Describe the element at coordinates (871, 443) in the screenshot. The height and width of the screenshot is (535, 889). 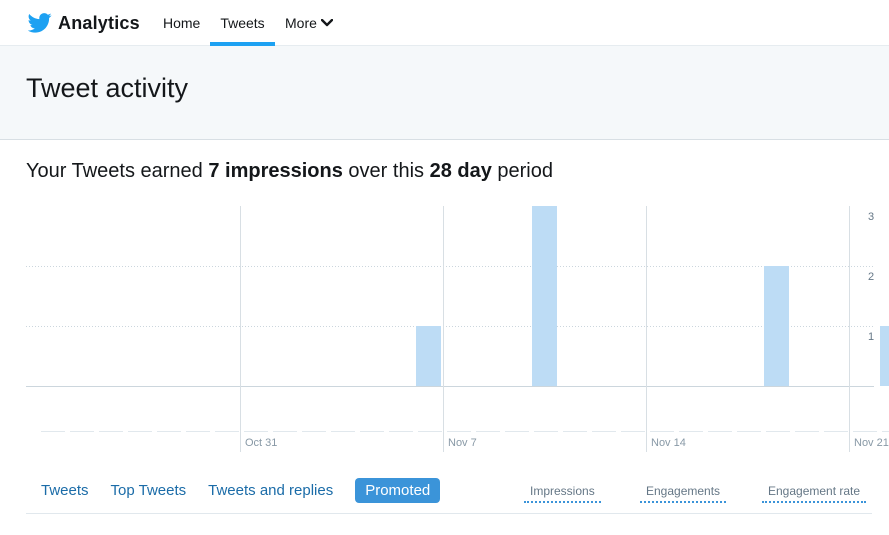
I see `x-tick-label: Nov 21` at that location.